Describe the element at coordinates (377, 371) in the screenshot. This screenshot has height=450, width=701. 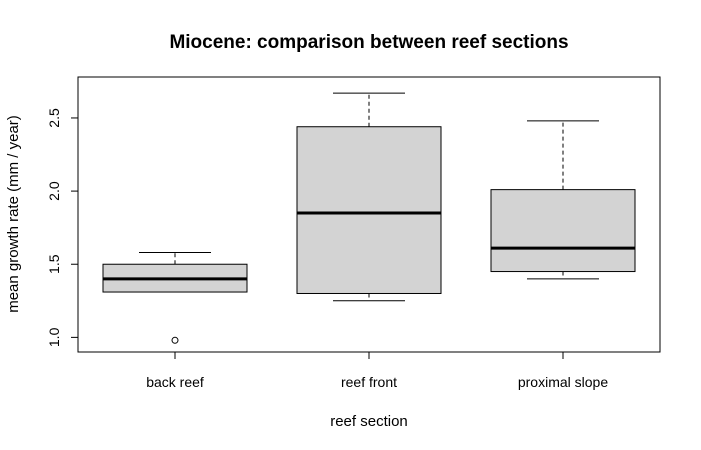
I see `x-axis: back reef reef front proximal slope` at that location.